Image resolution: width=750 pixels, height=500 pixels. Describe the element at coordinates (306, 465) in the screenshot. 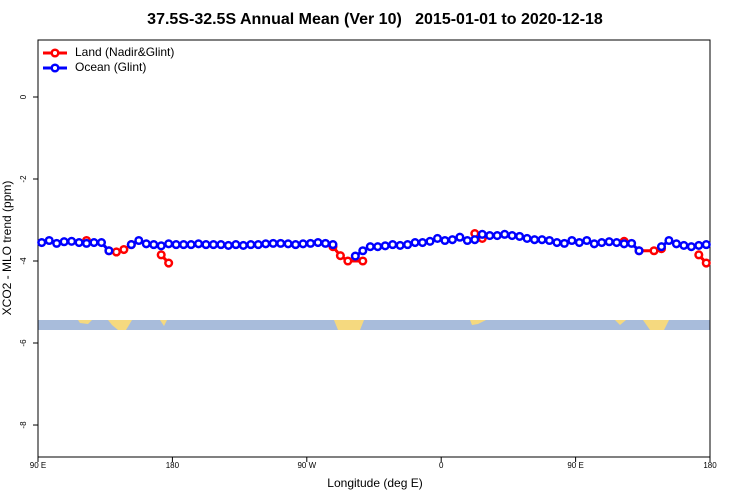

I see `x-tick-label: 90 W` at that location.